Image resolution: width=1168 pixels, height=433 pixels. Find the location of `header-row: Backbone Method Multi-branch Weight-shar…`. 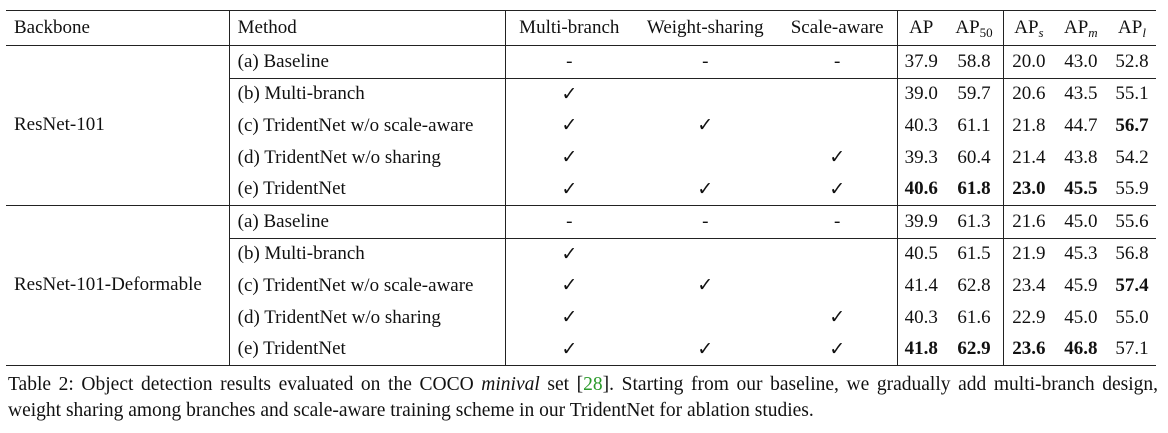

header-row: Backbone Method Multi-branch Weight-shar… is located at coordinates (581, 28).